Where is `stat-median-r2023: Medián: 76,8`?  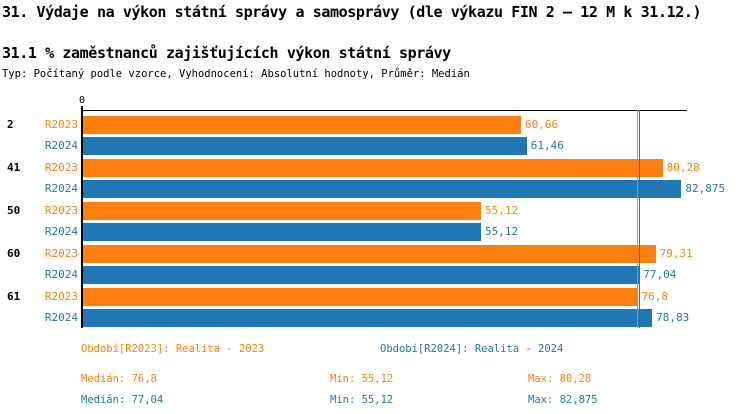
stat-median-r2023: Medián: 76,8 is located at coordinates (119, 379).